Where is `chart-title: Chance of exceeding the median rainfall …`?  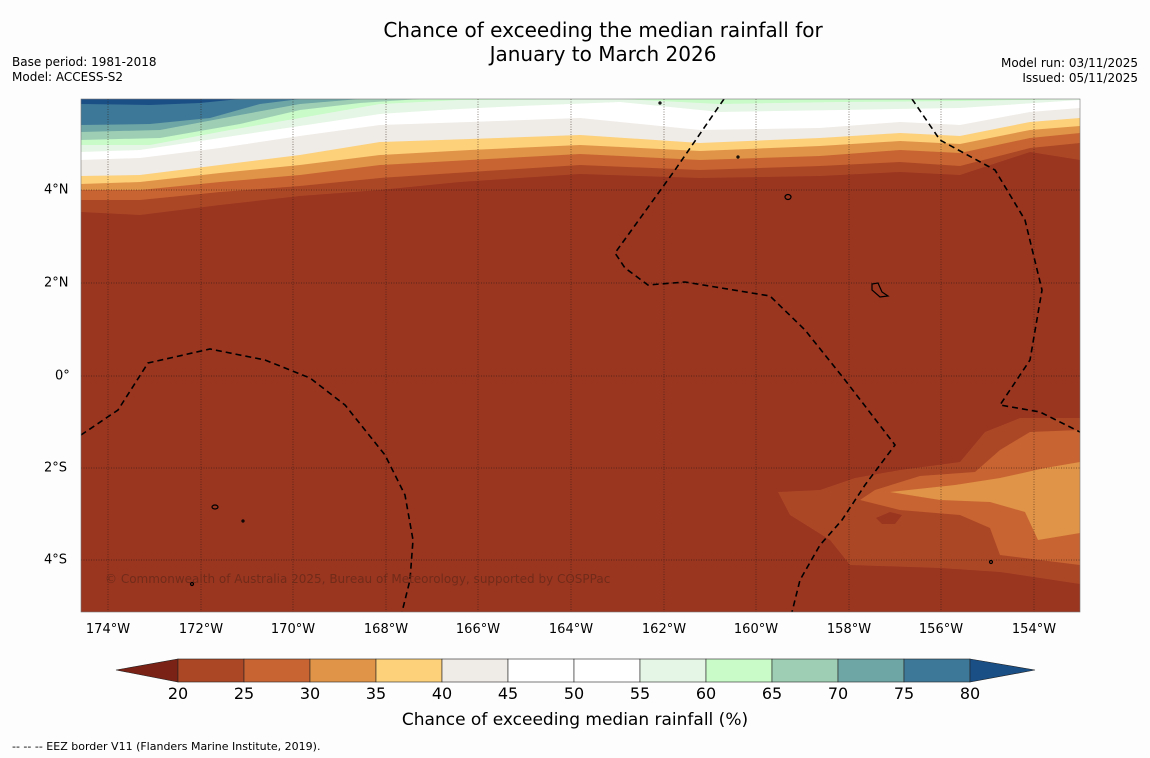
chart-title: Chance of exceeding the median rainfall … is located at coordinates (575, 42).